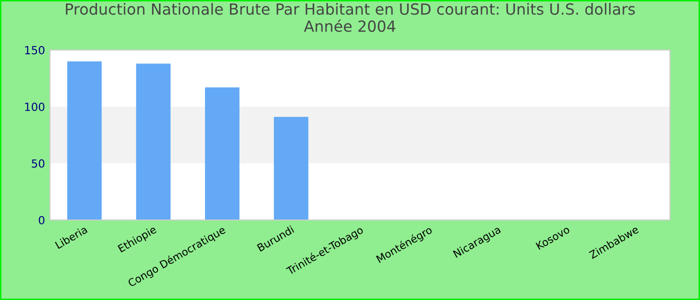  Describe the element at coordinates (34, 50) in the screenshot. I see `y-tick-label: 150` at that location.